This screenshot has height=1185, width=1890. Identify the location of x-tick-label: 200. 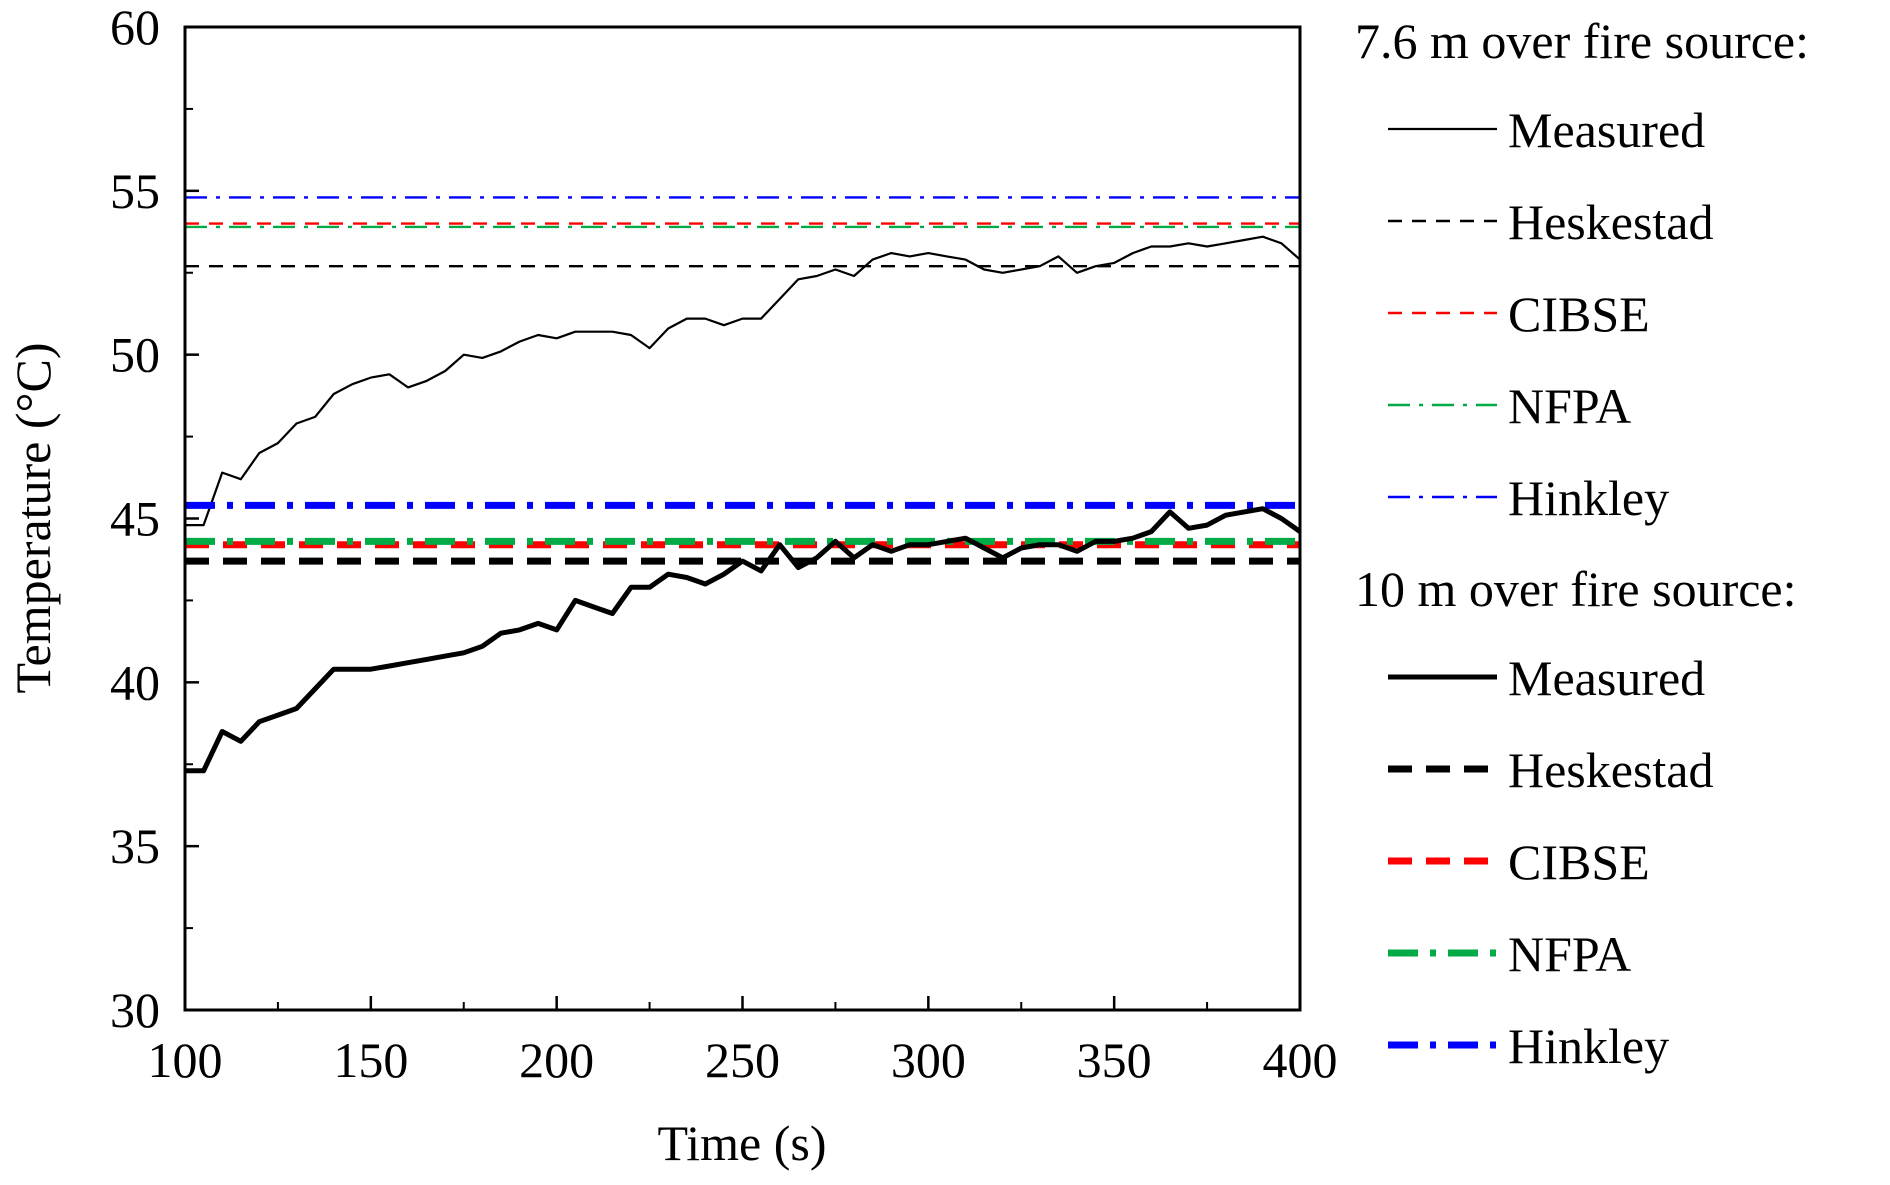
(556, 1060).